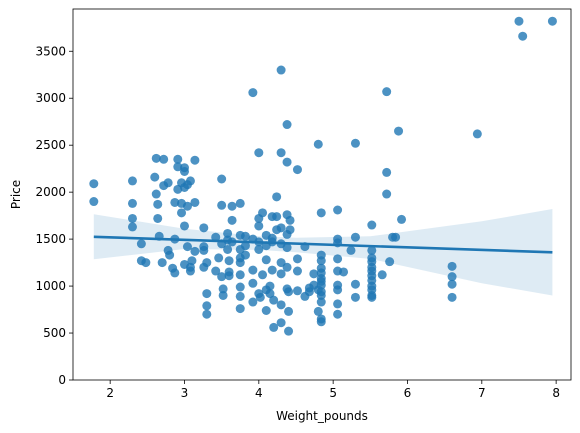 Image resolution: width=580 pixels, height=433 pixels. What do you see at coordinates (482, 393) in the screenshot?
I see `x-tick-label: 7` at bounding box center [482, 393].